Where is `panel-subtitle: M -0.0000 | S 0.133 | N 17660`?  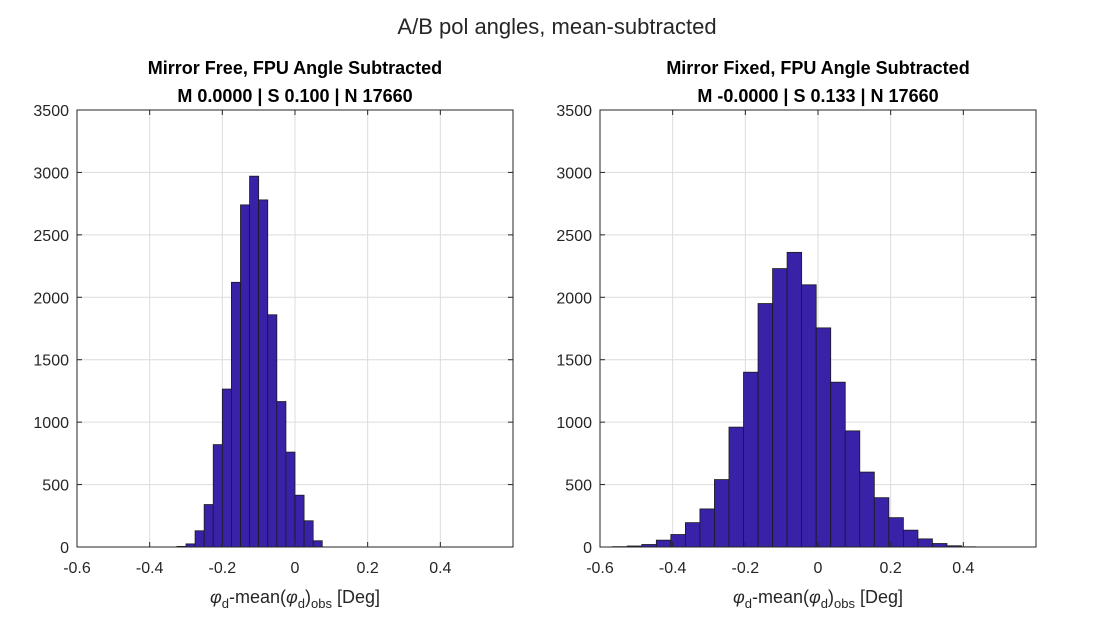
panel-subtitle: M -0.0000 | S 0.133 | N 17660 is located at coordinates (817, 96).